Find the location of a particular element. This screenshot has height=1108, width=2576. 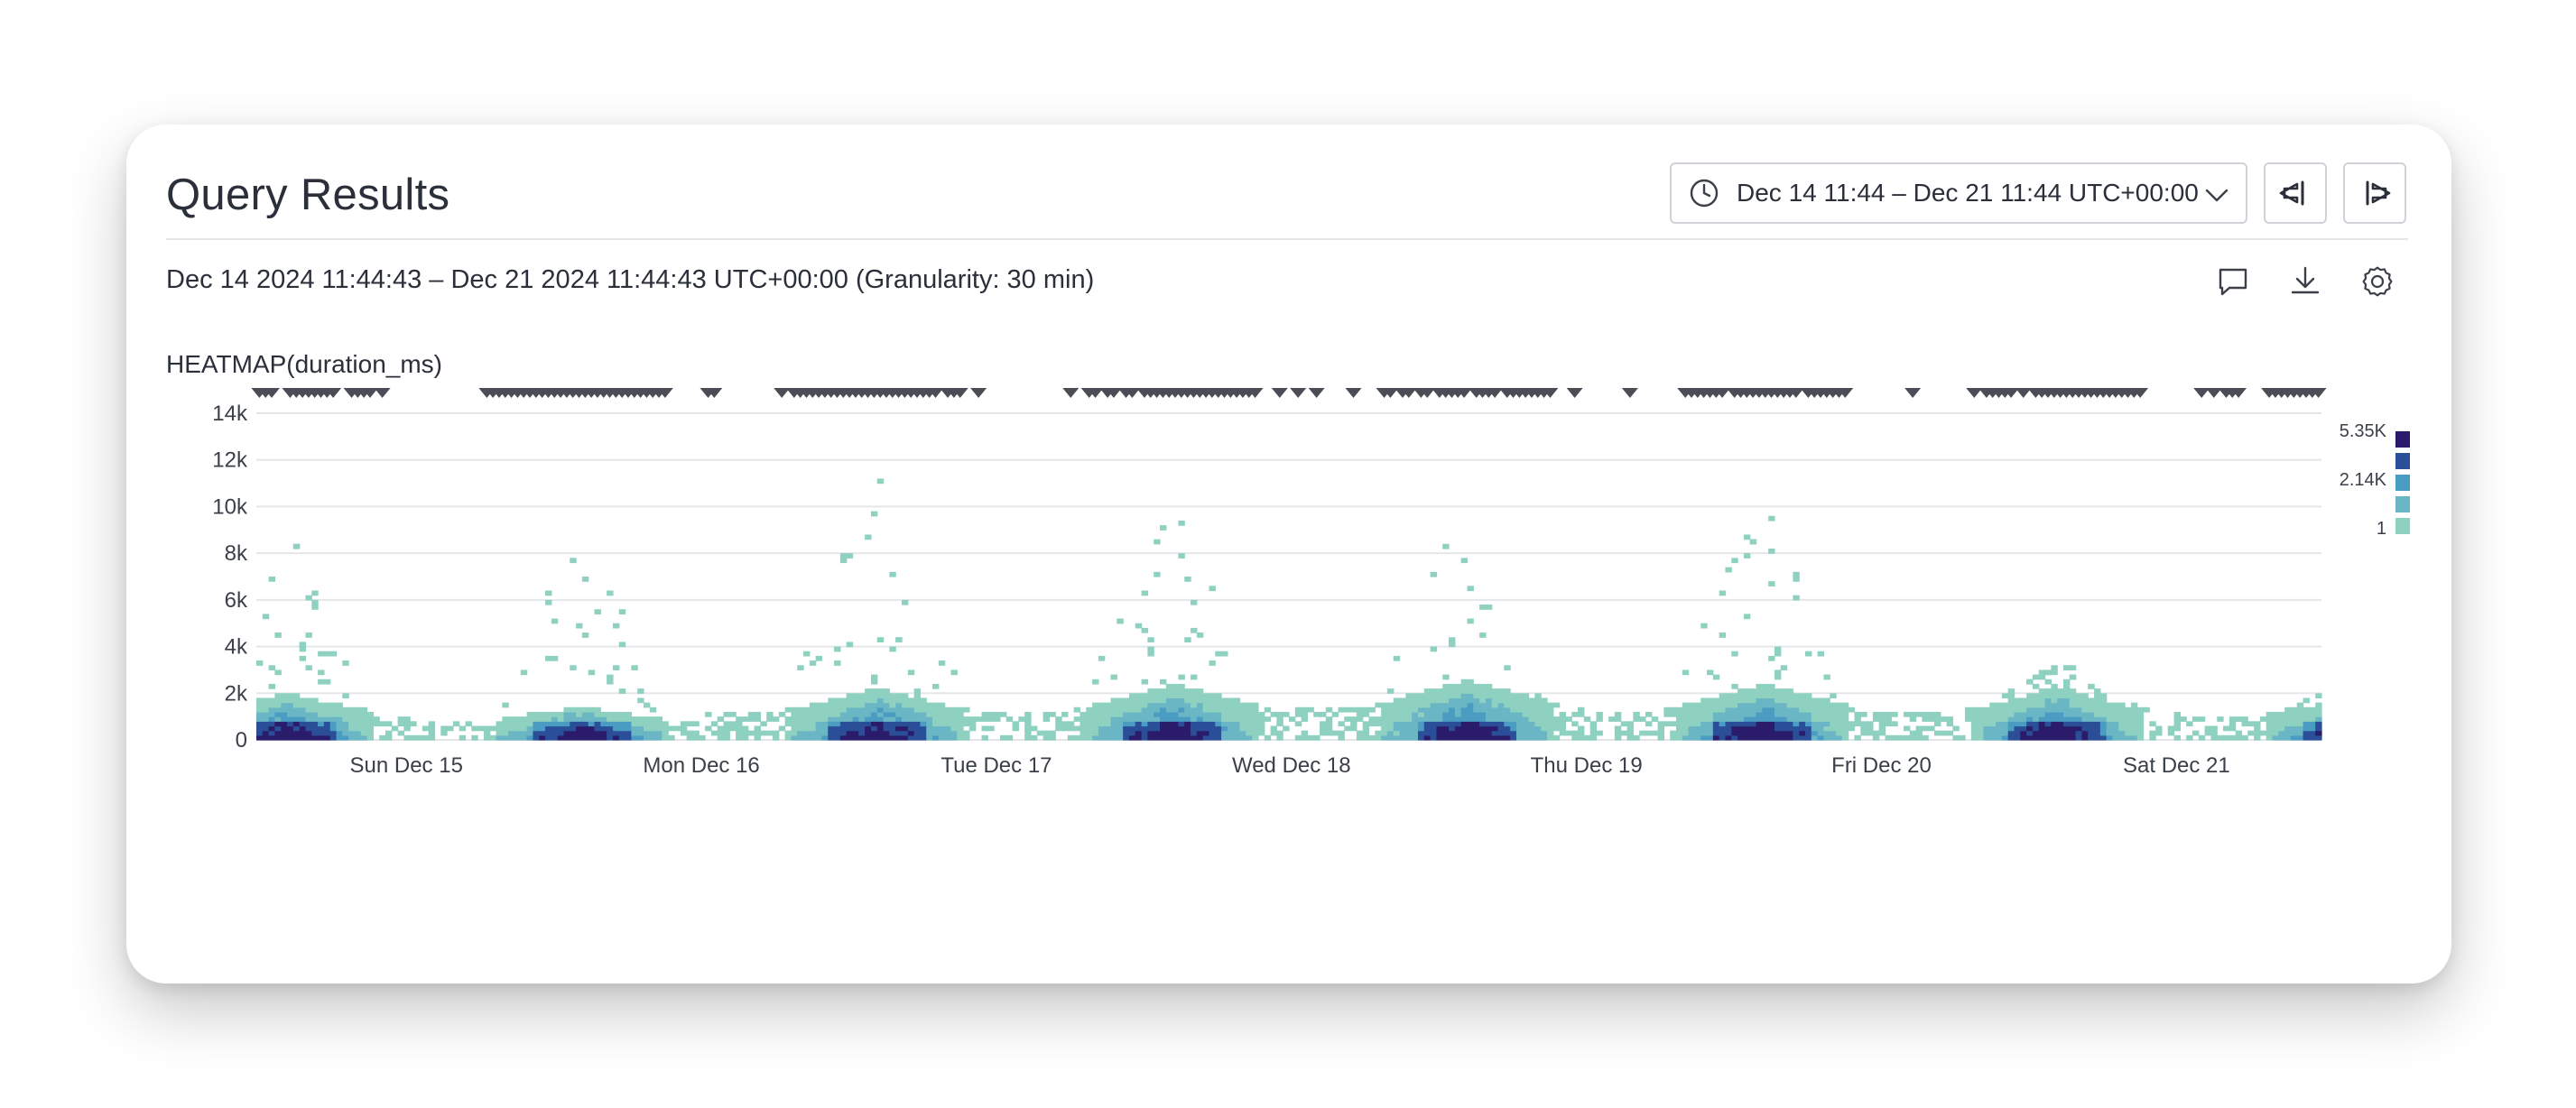

download-button is located at coordinates (2305, 281).